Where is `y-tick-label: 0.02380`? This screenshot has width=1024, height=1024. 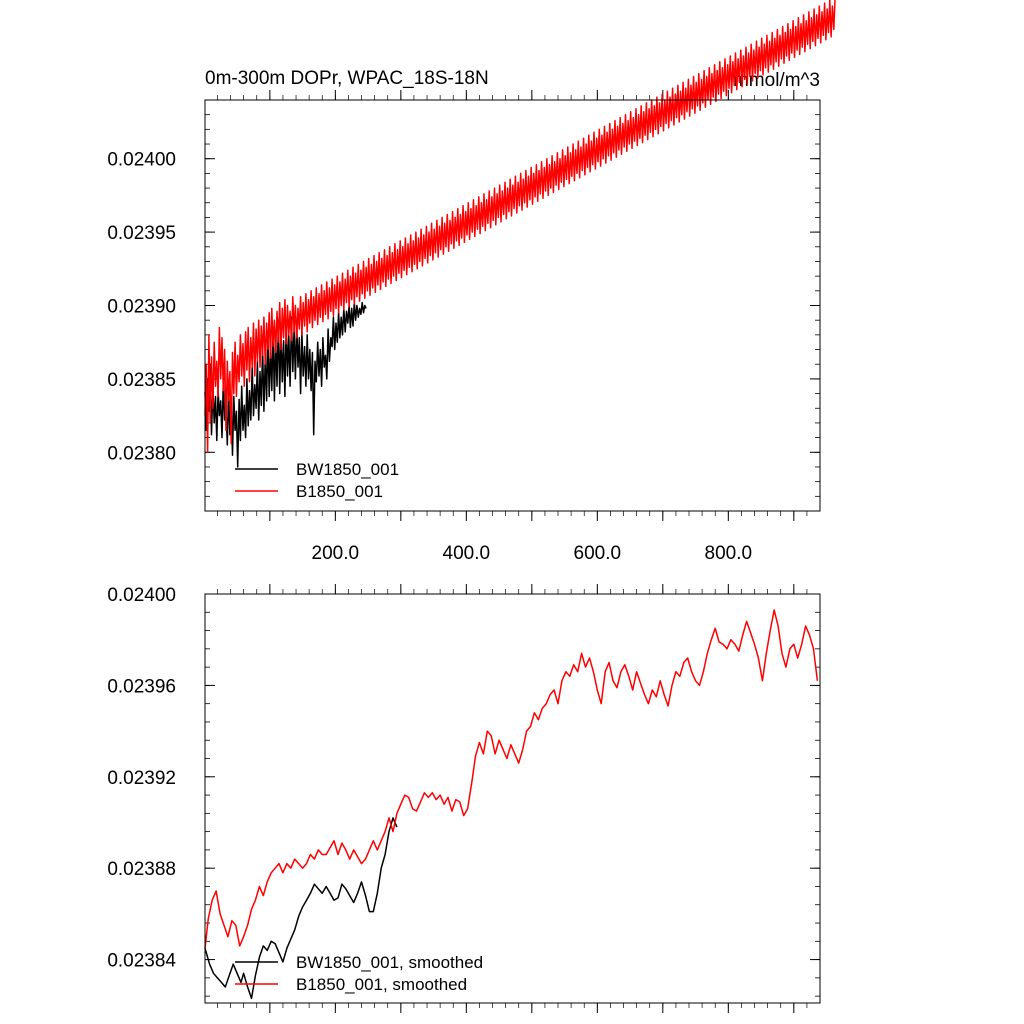
y-tick-label: 0.02380 is located at coordinates (141, 453).